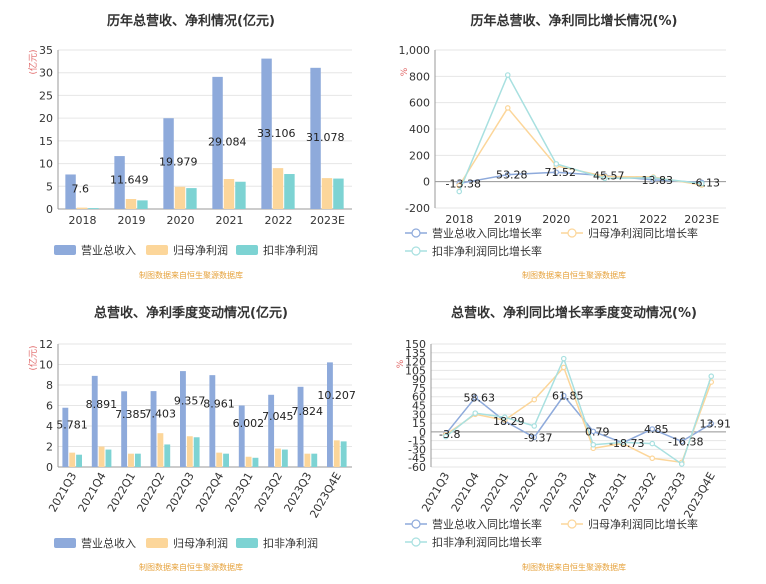  What do you see at coordinates (419, 406) in the screenshot?
I see `y-tick-label: 45` at bounding box center [419, 406].